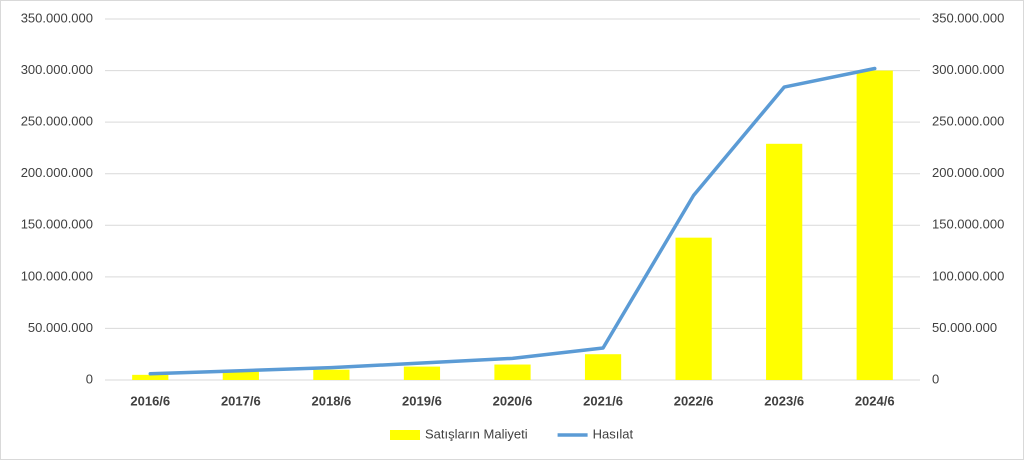 The width and height of the screenshot is (1024, 460). Describe the element at coordinates (694, 400) in the screenshot. I see `x-tick-label: 2022/6` at that location.